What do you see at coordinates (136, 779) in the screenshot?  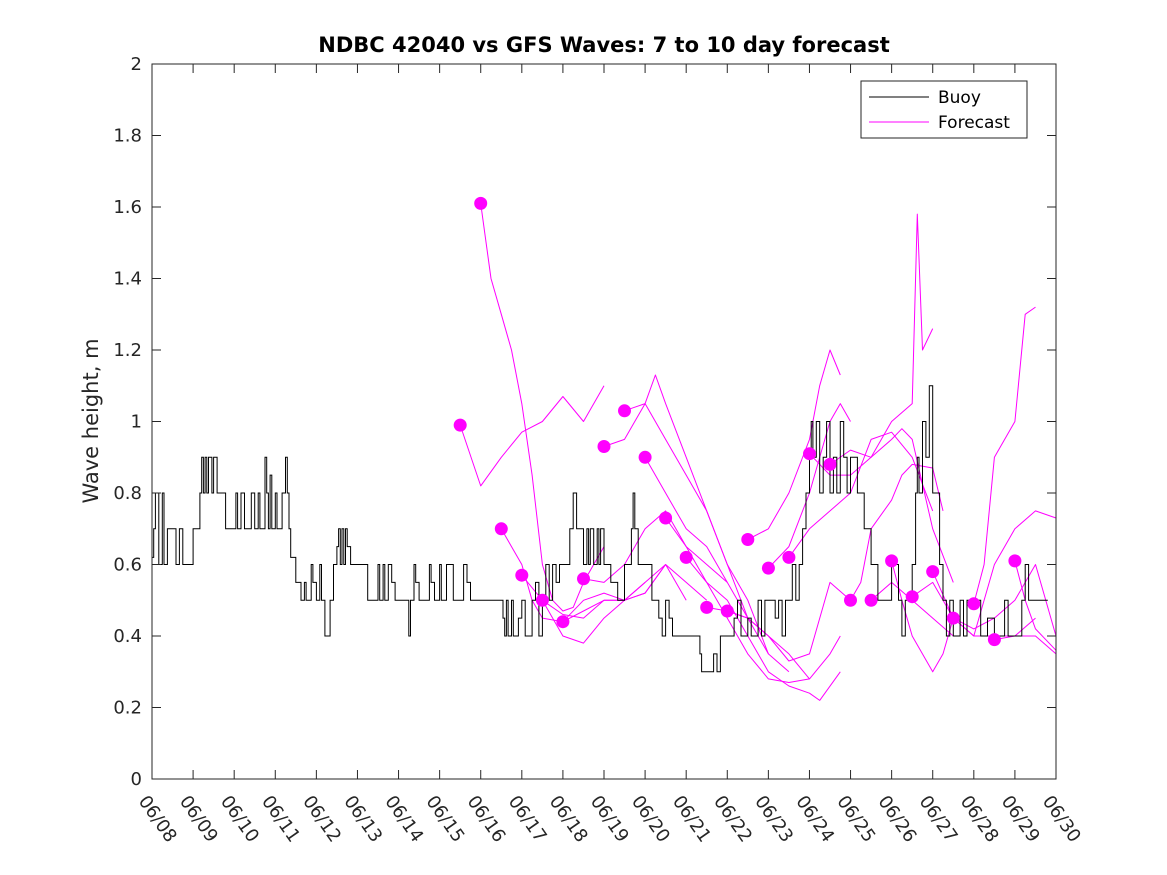 I see `y-tick-label: 0` at bounding box center [136, 779].